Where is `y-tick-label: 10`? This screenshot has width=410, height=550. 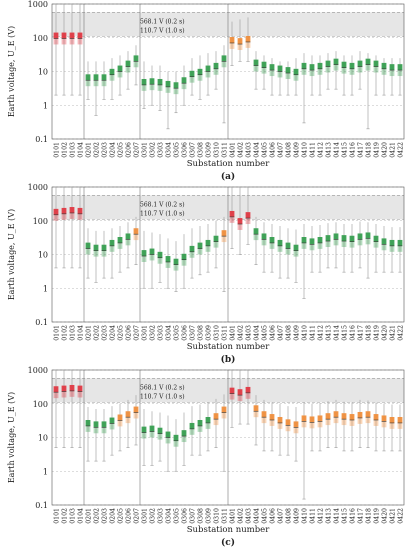 y-tick-label: 10 is located at coordinates (43, 72).